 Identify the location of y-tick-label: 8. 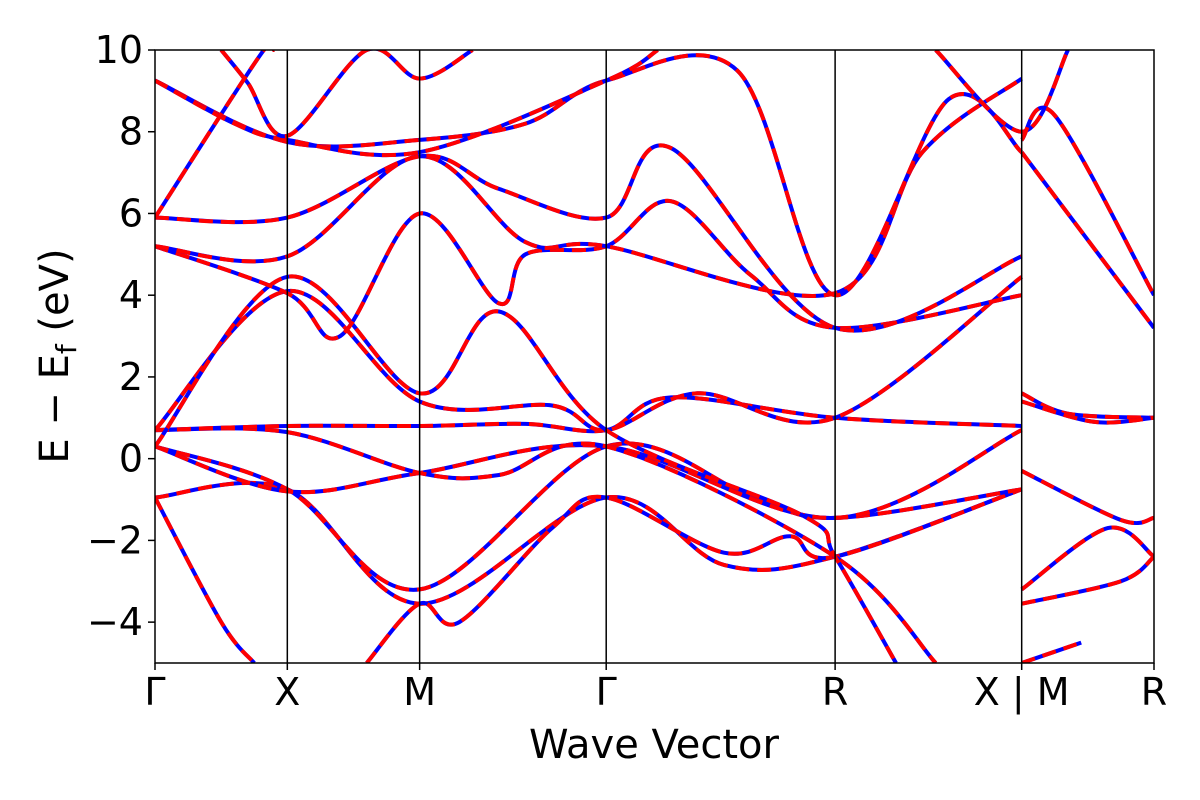
(131, 132).